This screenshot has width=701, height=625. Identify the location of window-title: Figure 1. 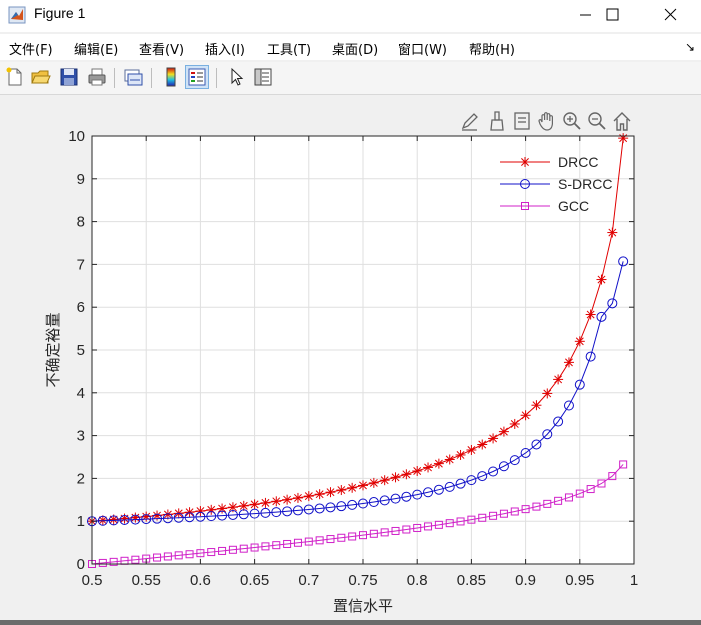
(60, 13).